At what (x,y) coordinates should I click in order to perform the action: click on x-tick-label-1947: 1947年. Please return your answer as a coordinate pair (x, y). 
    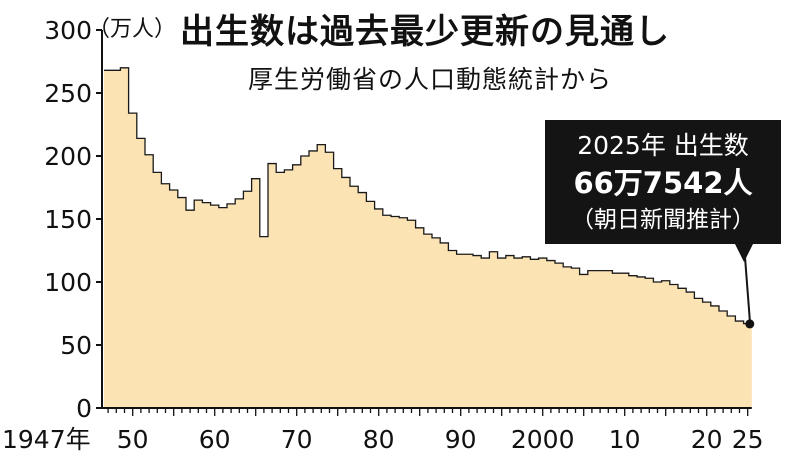
    Looking at the image, I should click on (46, 439).